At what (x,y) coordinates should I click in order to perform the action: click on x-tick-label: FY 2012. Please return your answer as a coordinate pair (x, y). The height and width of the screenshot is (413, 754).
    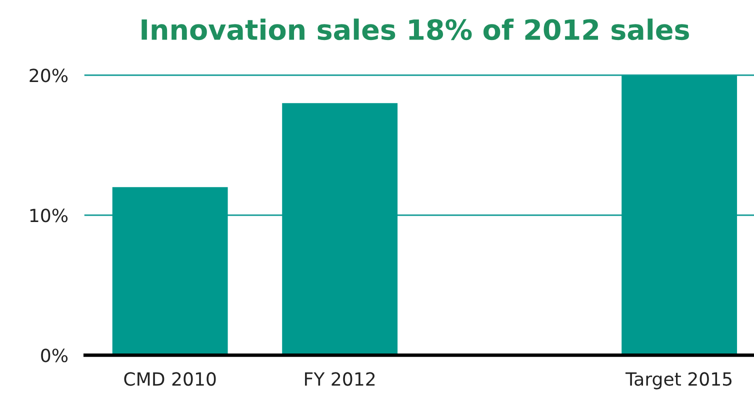
    Looking at the image, I should click on (340, 379).